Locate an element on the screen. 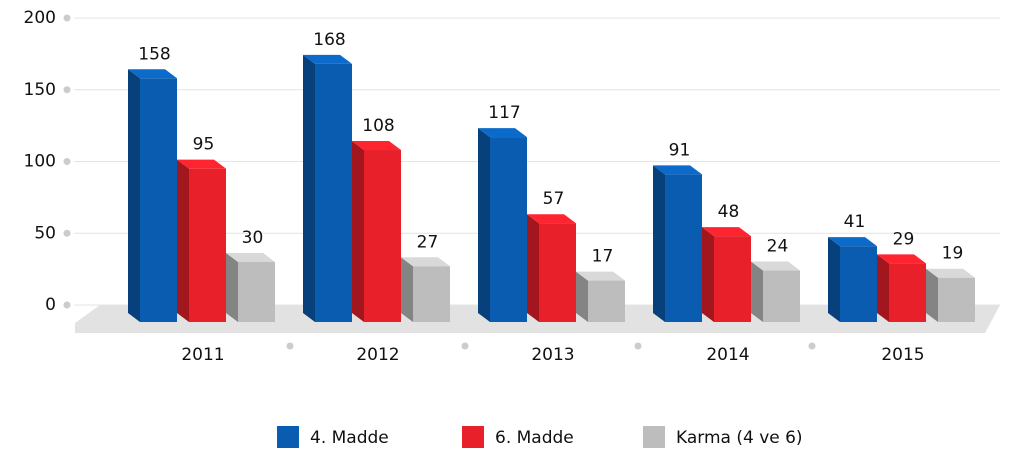 This screenshot has height=453, width=1024. data-label: 117 is located at coordinates (504, 113).